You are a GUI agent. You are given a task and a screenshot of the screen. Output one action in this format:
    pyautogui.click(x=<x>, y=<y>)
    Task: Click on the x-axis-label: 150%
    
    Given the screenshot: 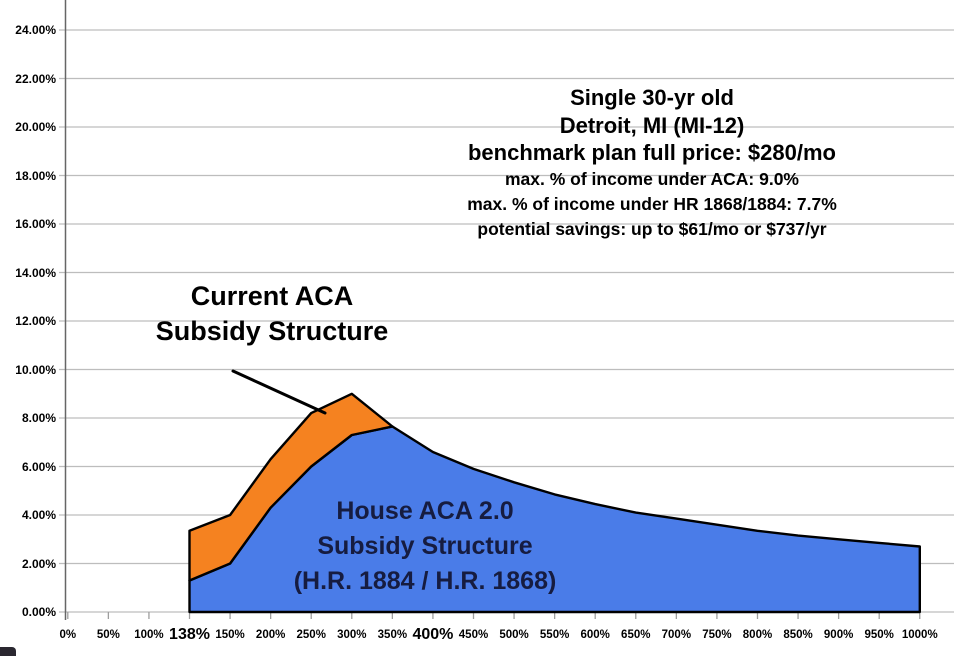 What is the action you would take?
    pyautogui.click(x=230, y=635)
    